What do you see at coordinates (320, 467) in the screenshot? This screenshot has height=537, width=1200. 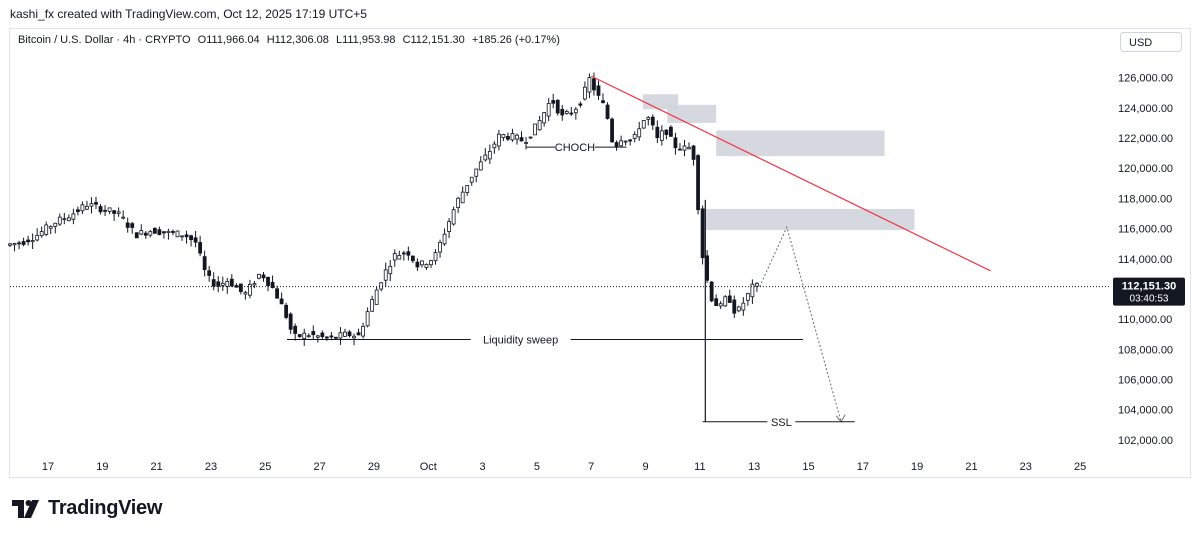 I see `x-tick-label: 27` at bounding box center [320, 467].